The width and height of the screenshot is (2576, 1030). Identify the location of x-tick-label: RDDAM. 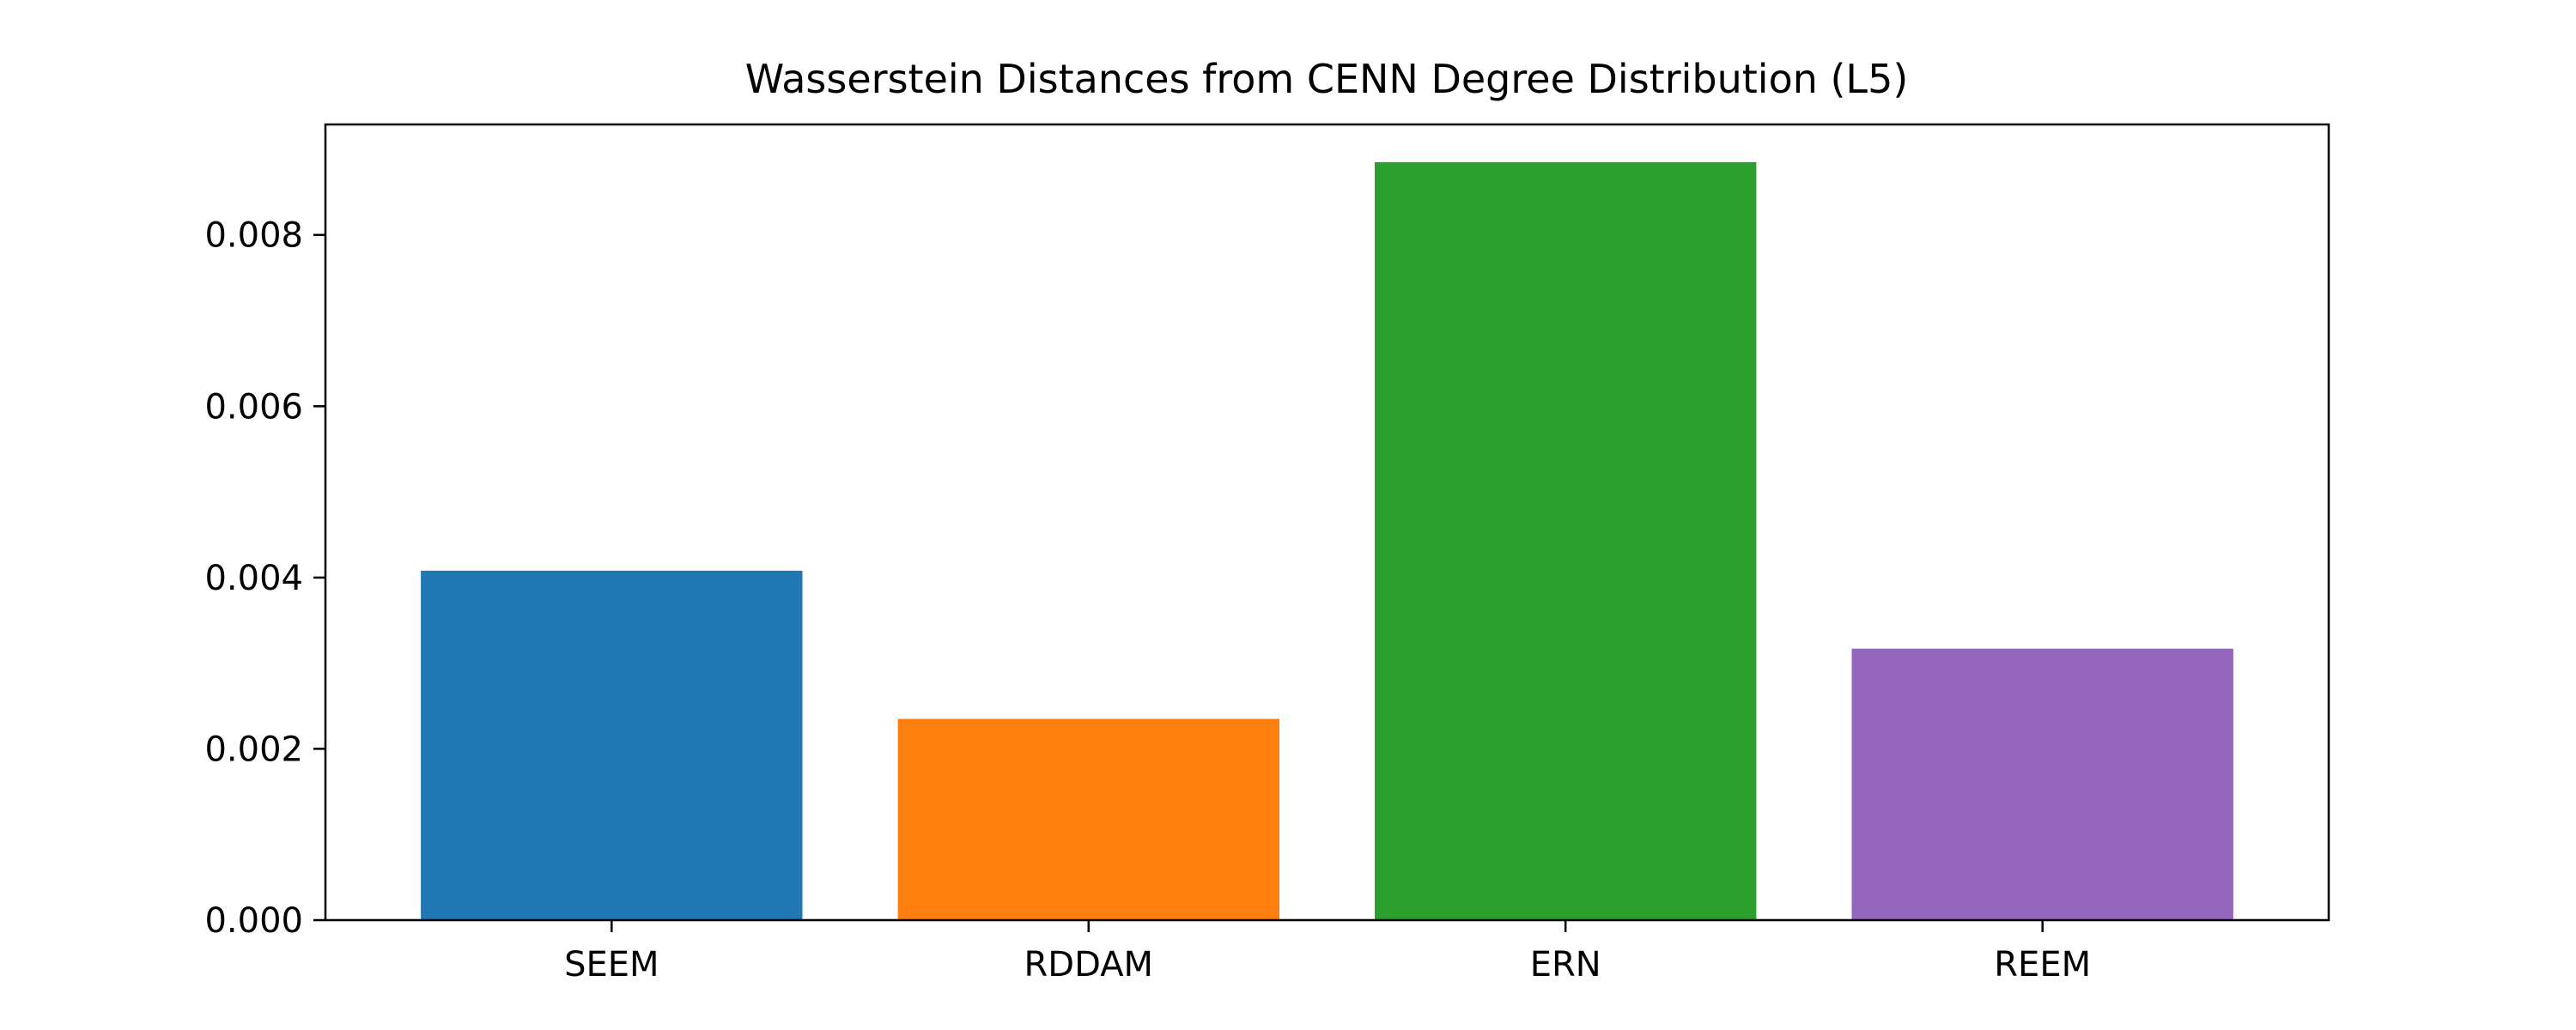
(1089, 965).